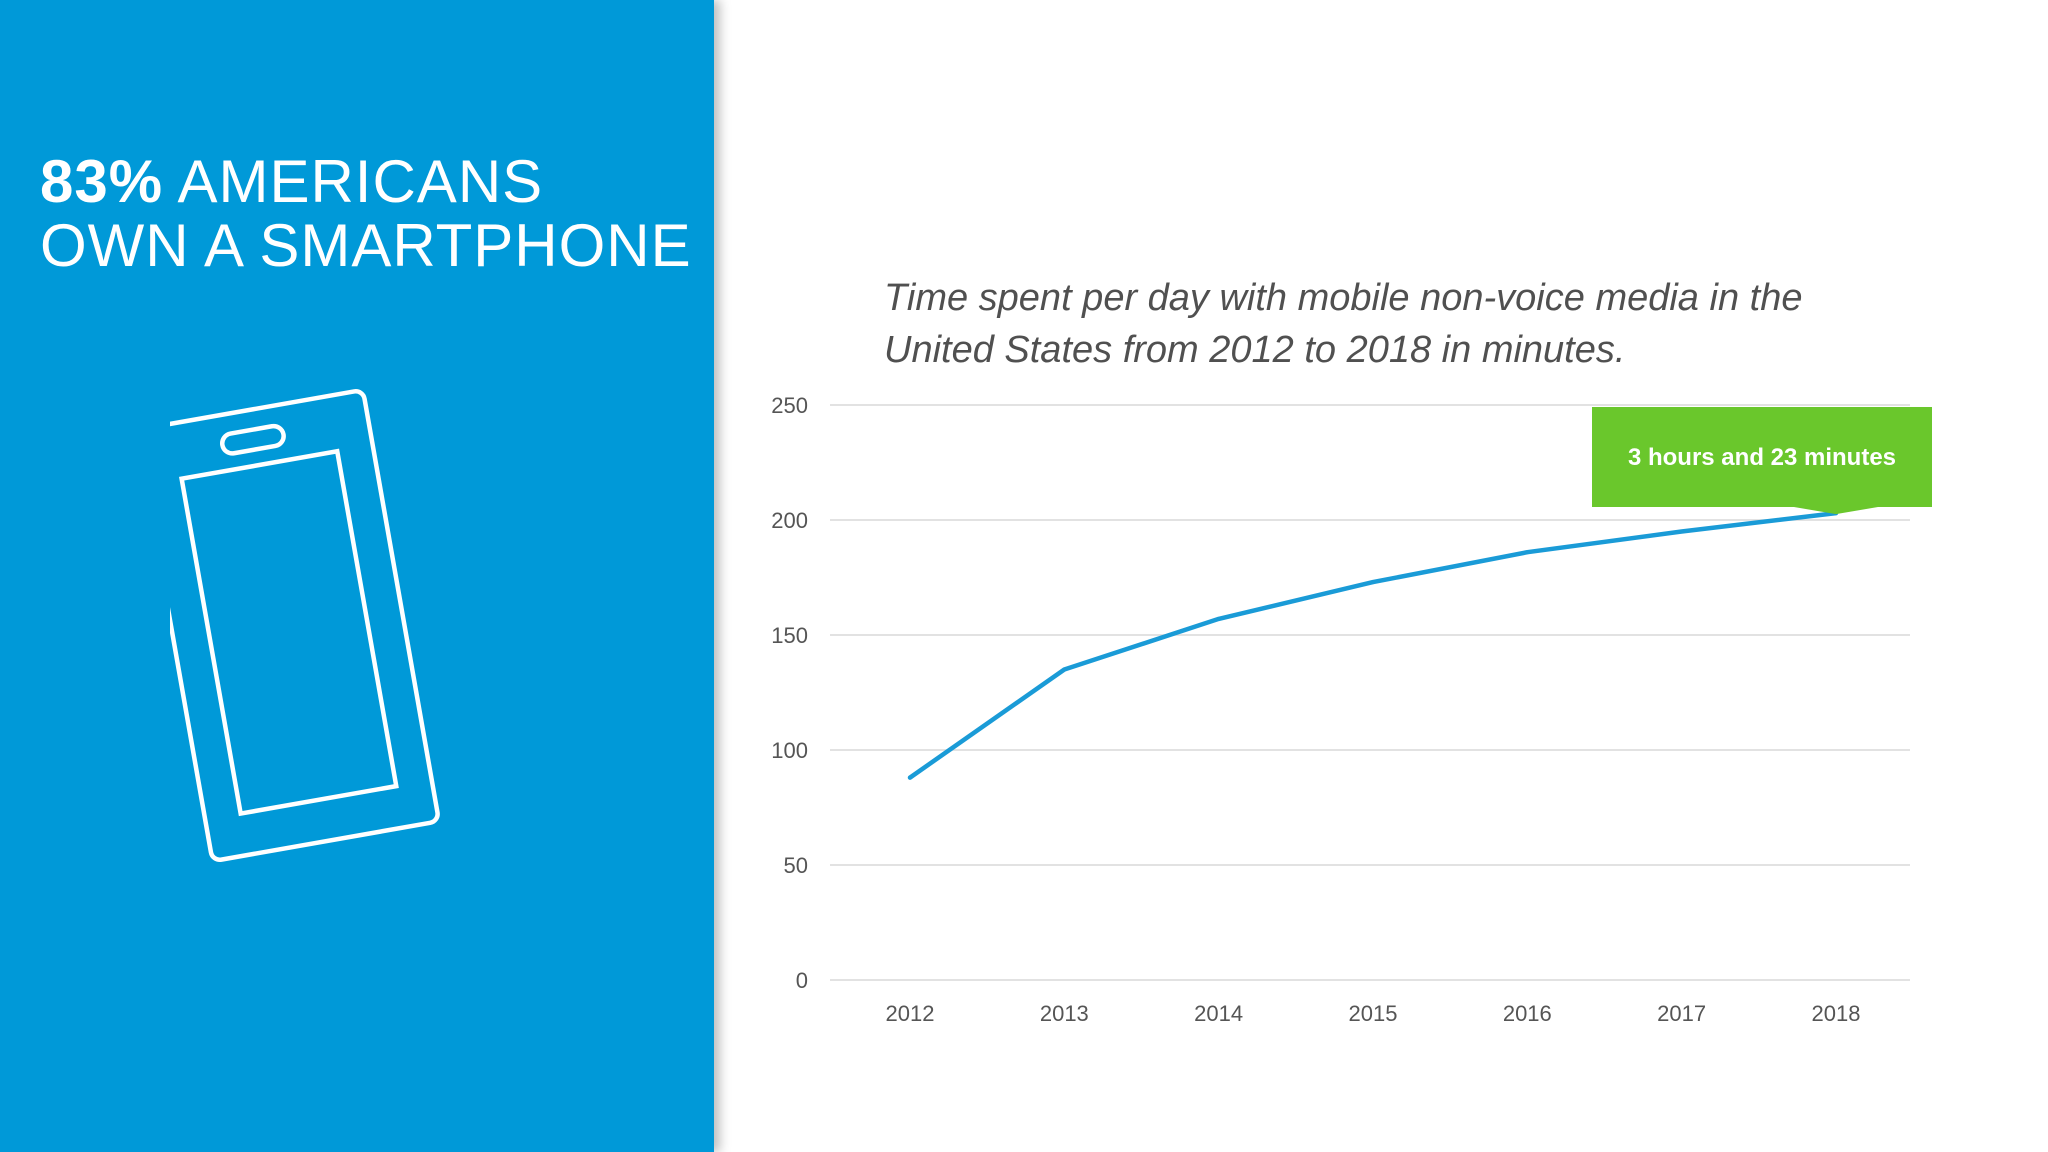  Describe the element at coordinates (789, 520) in the screenshot. I see `y-tick-label: 200` at that location.